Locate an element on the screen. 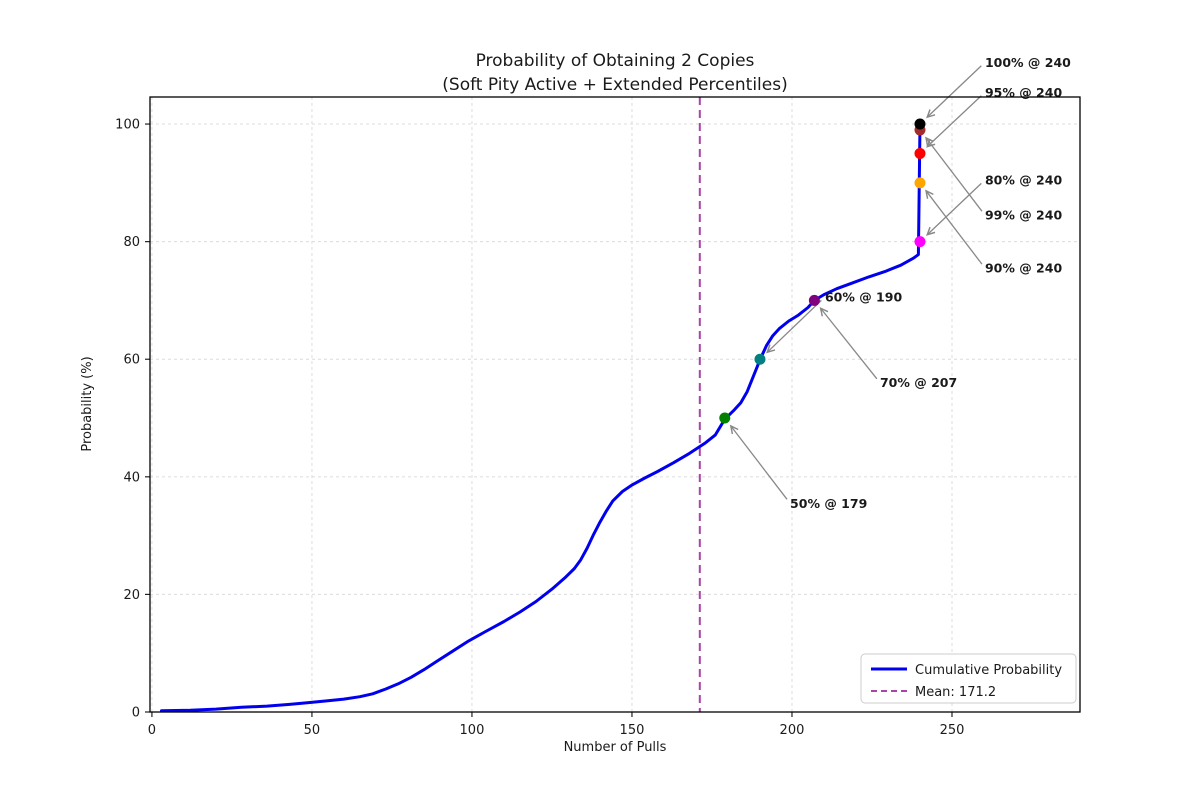 This screenshot has width=1200, height=800. y-tick-label: 100 is located at coordinates (127, 125).